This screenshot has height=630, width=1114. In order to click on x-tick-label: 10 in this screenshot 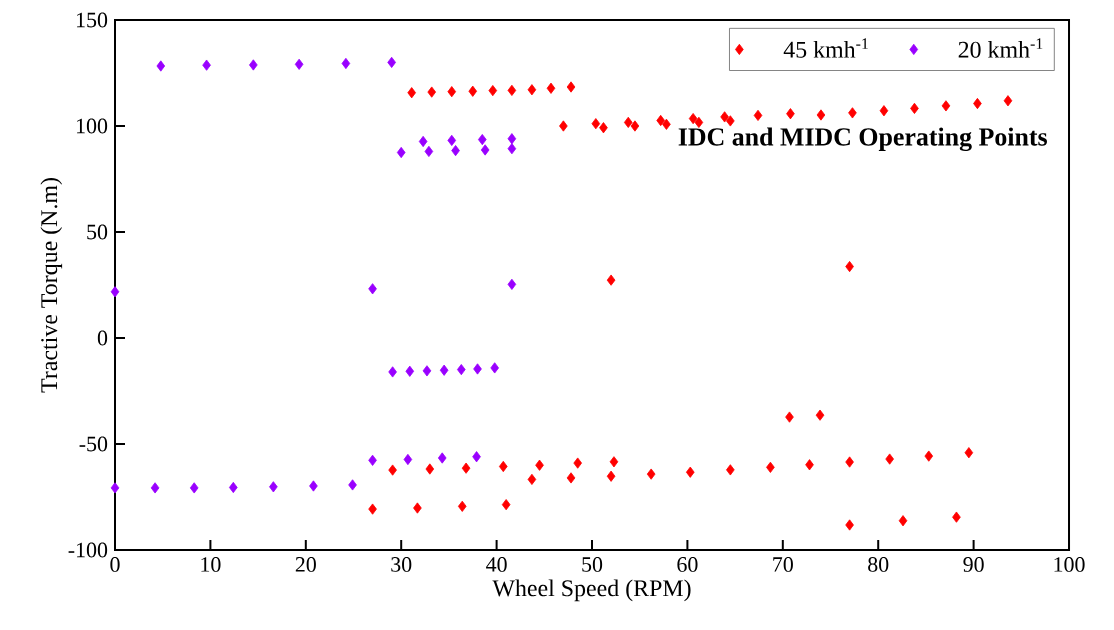, I will do `click(211, 564)`.